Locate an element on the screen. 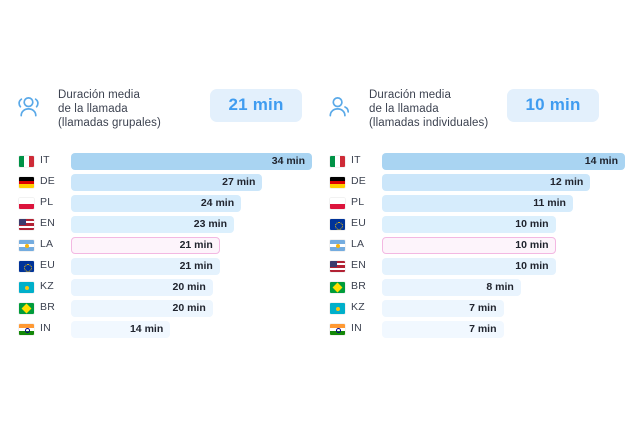  bar-row: IN 7 min is located at coordinates (475, 330).